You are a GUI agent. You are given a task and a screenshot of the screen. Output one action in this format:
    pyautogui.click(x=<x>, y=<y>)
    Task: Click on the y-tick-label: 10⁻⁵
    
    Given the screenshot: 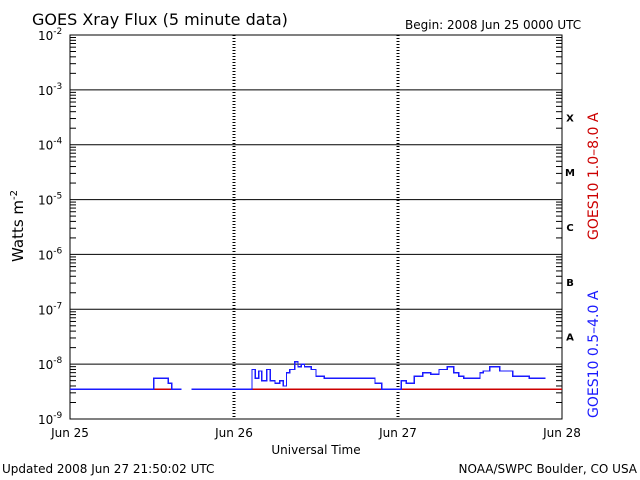 What is the action you would take?
    pyautogui.click(x=50, y=200)
    